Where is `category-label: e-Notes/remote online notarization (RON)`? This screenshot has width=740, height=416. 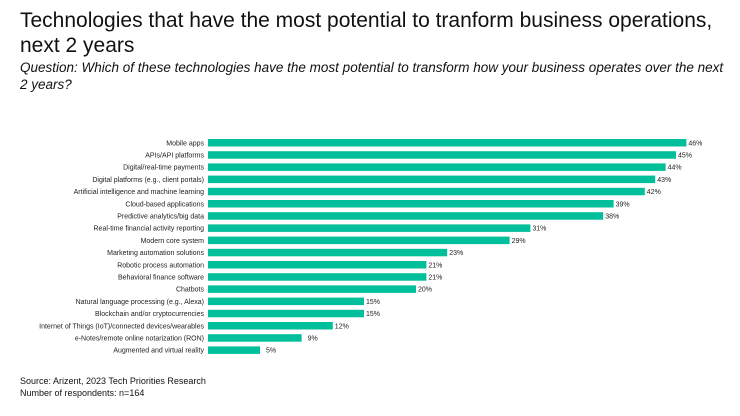 category-label: e-Notes/remote online notarization (RON) is located at coordinates (139, 338).